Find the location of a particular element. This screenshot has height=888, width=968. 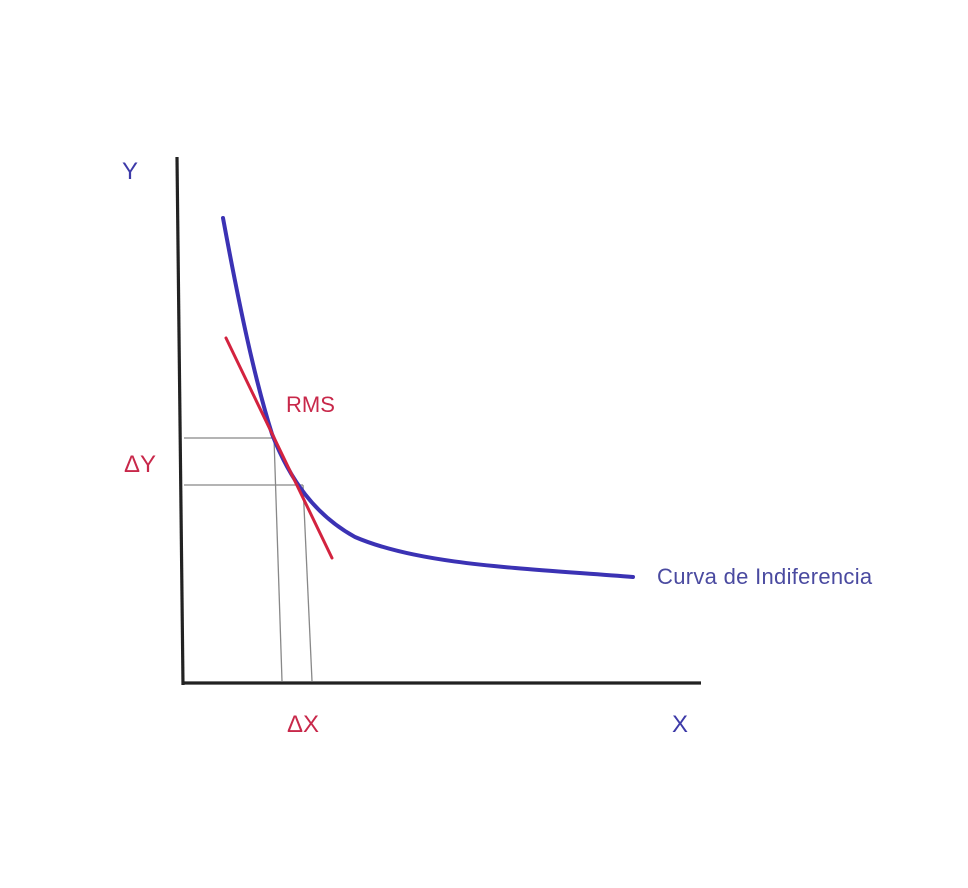

curve-label: Curva de Indiferencia is located at coordinates (765, 576).